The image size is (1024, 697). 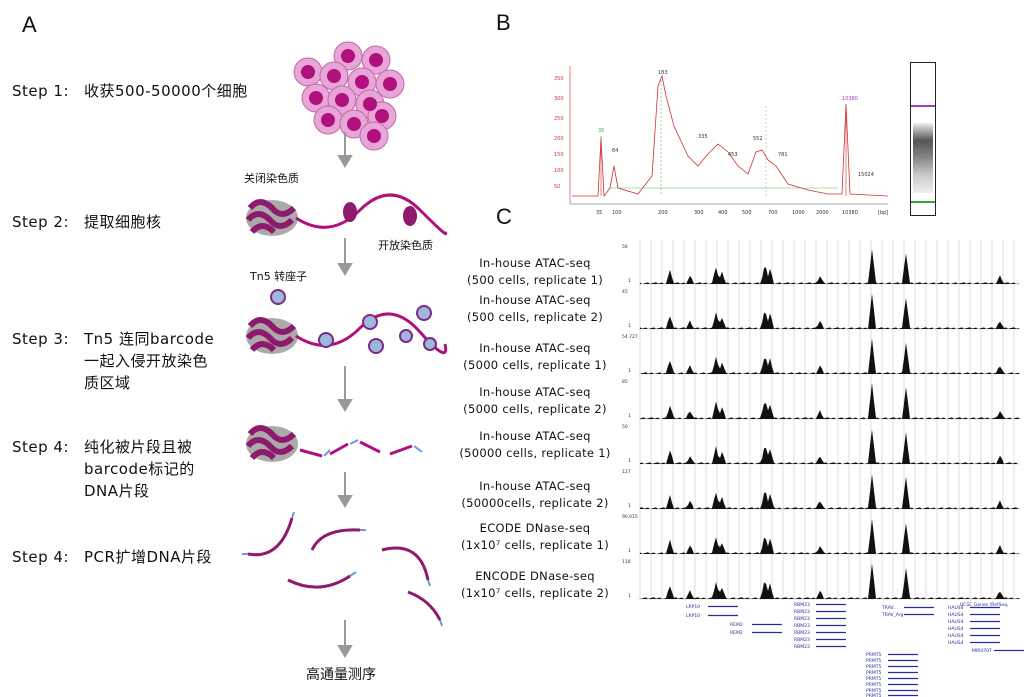 What do you see at coordinates (504, 216) in the screenshot?
I see `panel-letter-c: C` at bounding box center [504, 216].